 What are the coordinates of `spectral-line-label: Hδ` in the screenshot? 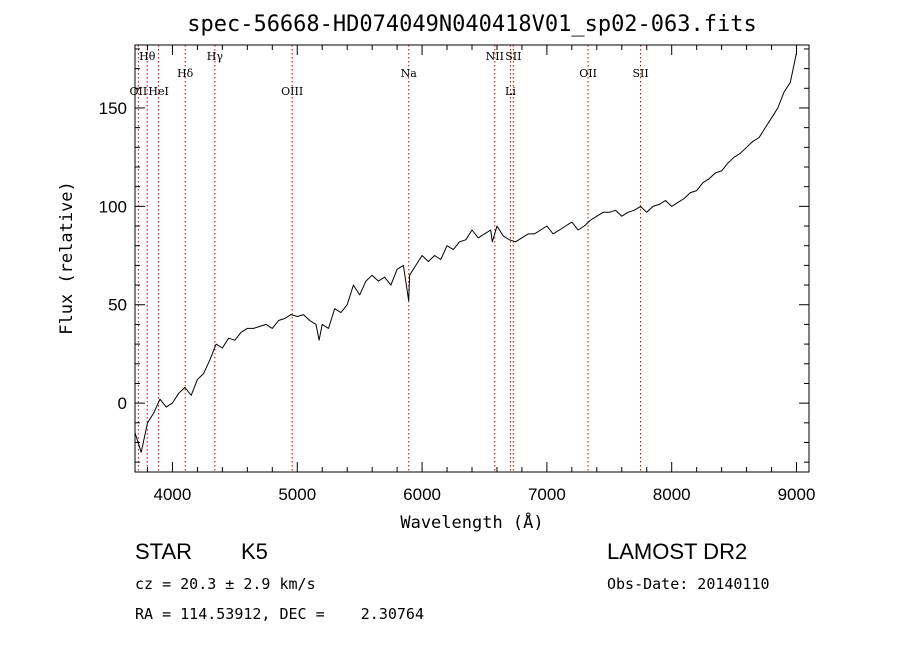 It's located at (185, 73).